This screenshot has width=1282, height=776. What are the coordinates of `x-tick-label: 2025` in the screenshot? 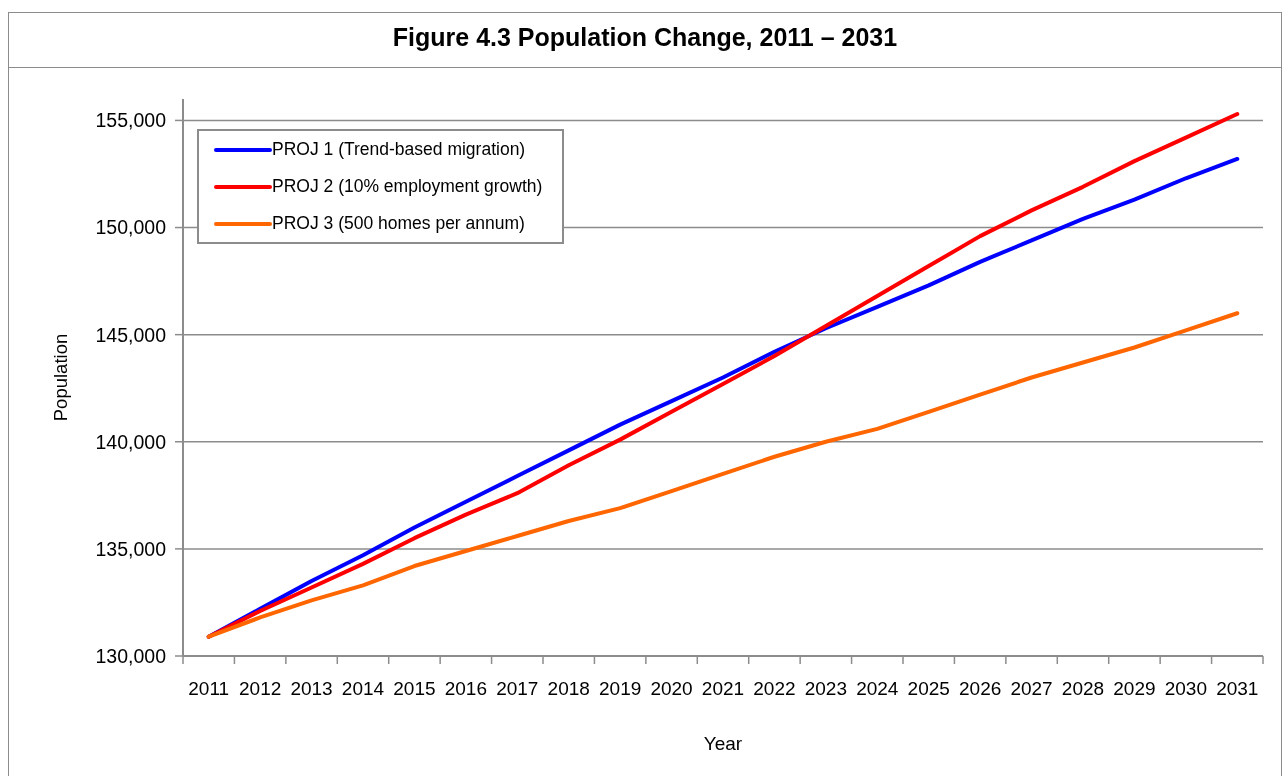 It's located at (928, 689).